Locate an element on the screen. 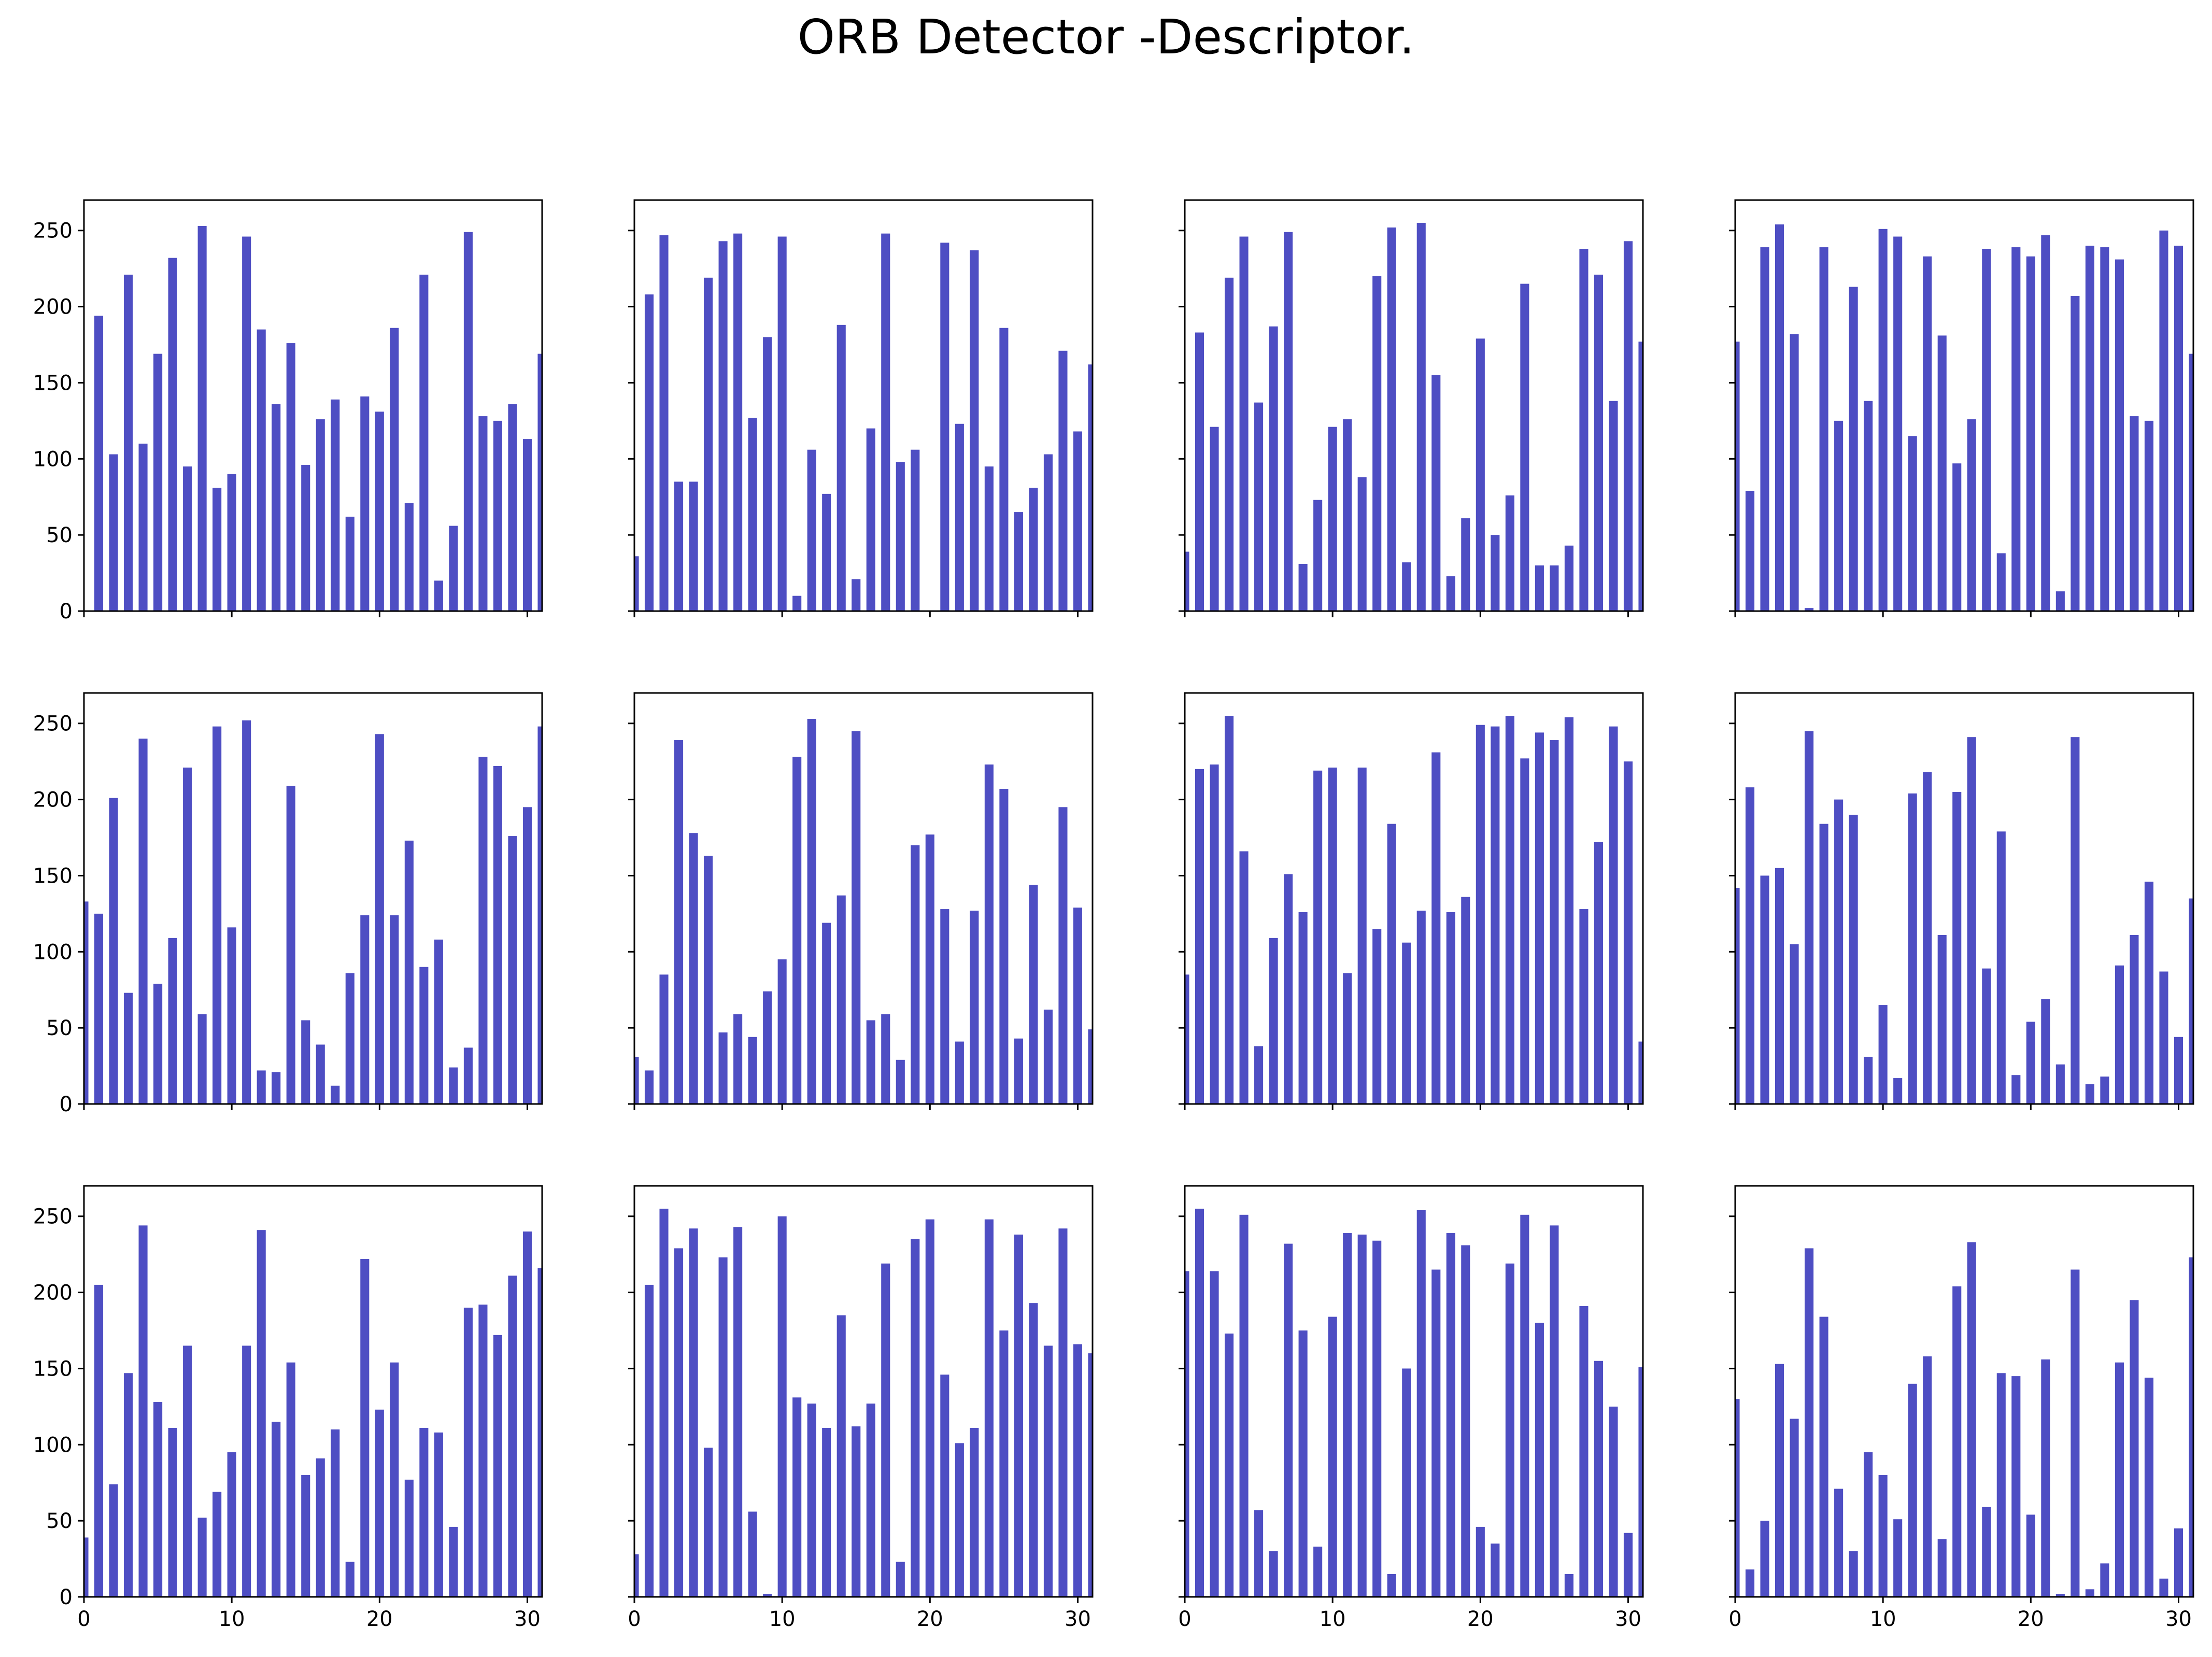 The width and height of the screenshot is (2212, 1657). subplot-11: 0 10 20 30 is located at coordinates (1411, 1408).